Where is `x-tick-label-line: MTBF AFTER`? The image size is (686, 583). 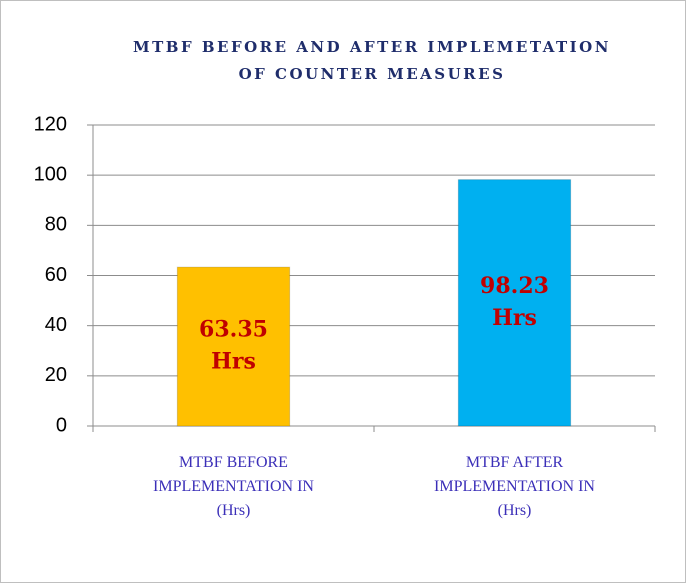
x-tick-label-line: MTBF AFTER is located at coordinates (515, 462).